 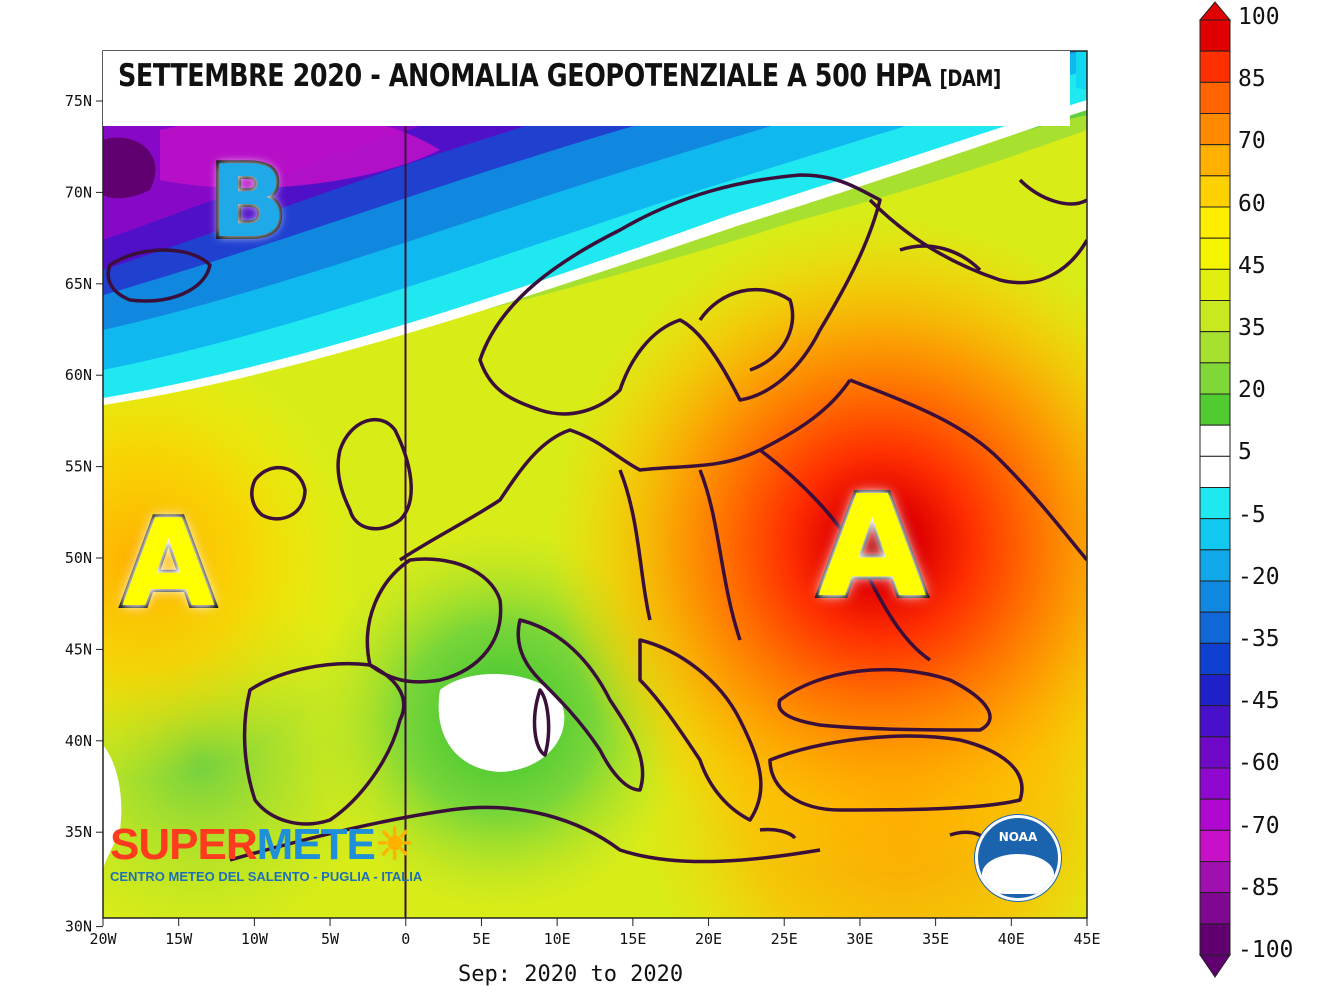 What do you see at coordinates (1245, 452) in the screenshot?
I see `legend-label: 5` at bounding box center [1245, 452].